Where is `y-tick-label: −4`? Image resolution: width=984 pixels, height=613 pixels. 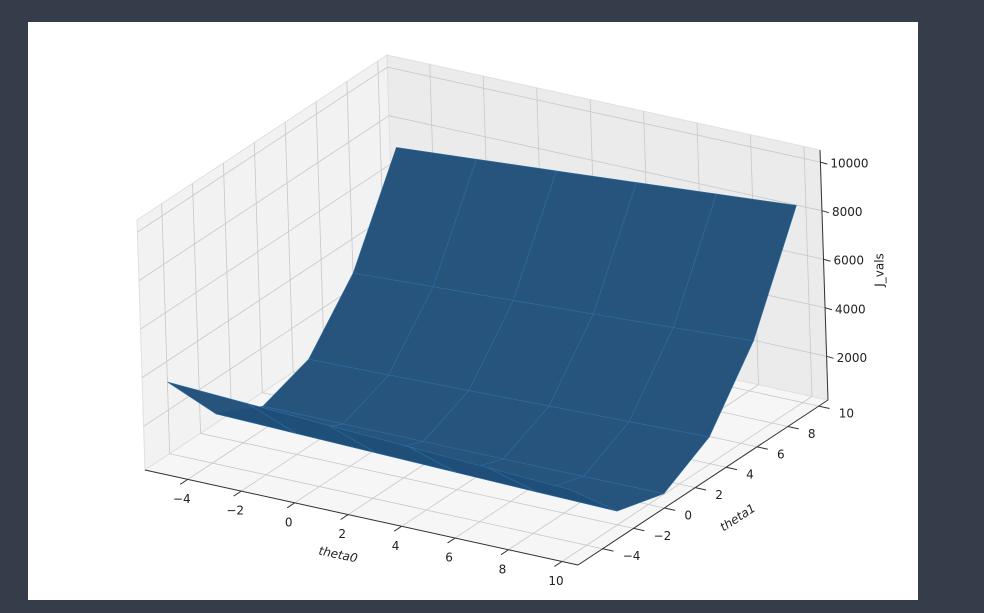 y-tick-label: −4 is located at coordinates (632, 556).